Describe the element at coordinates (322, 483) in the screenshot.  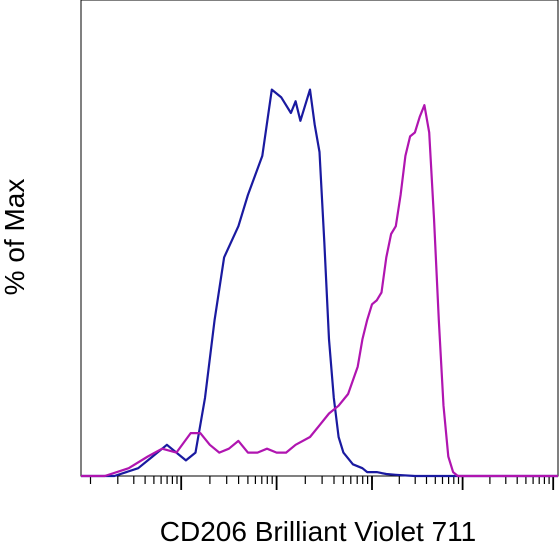
I see `x-axis-ticks` at that location.